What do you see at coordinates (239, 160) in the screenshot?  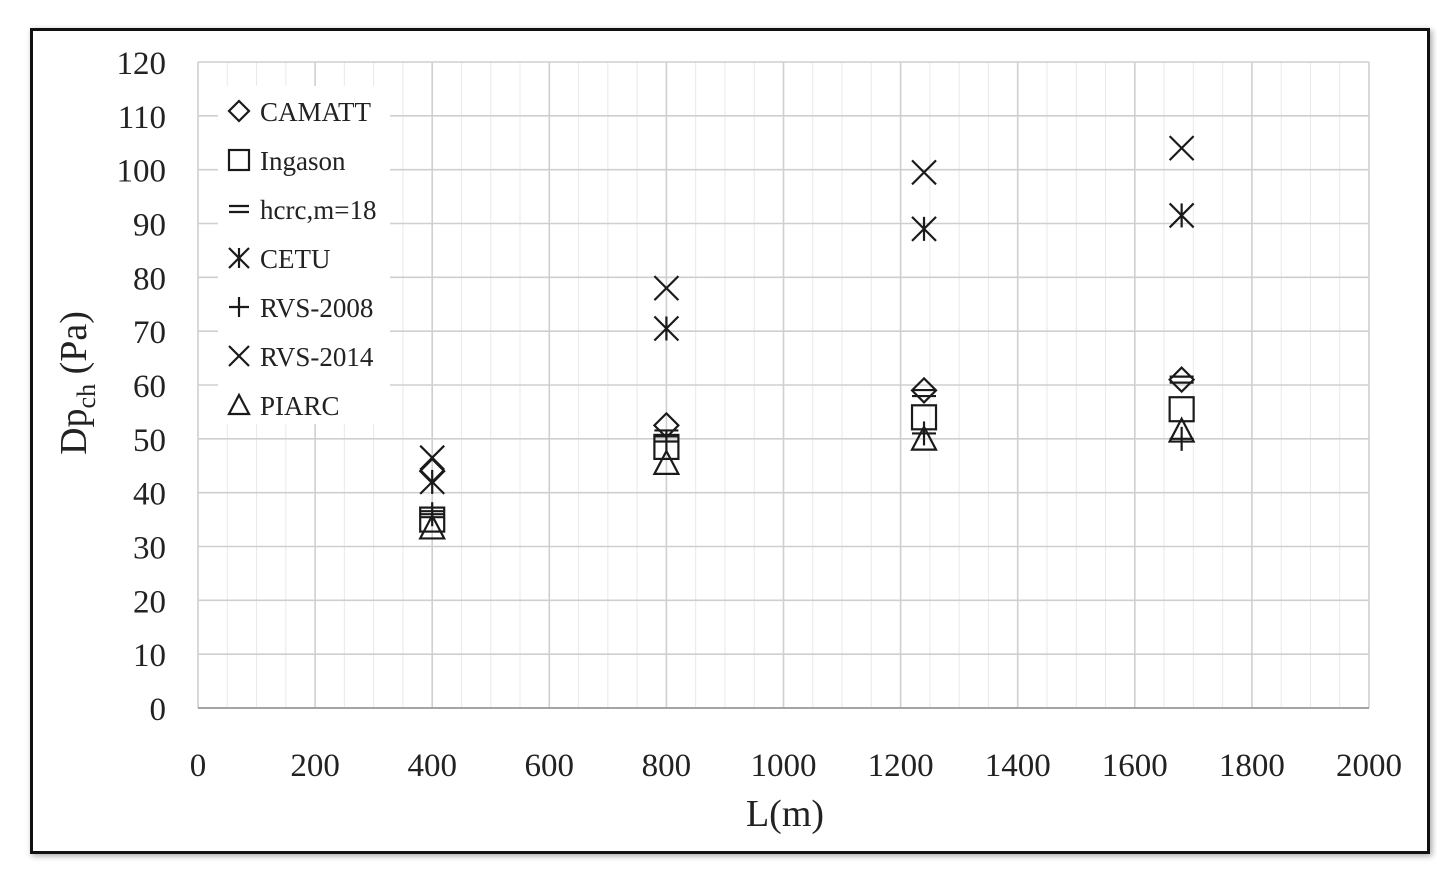 I see `square-marker` at bounding box center [239, 160].